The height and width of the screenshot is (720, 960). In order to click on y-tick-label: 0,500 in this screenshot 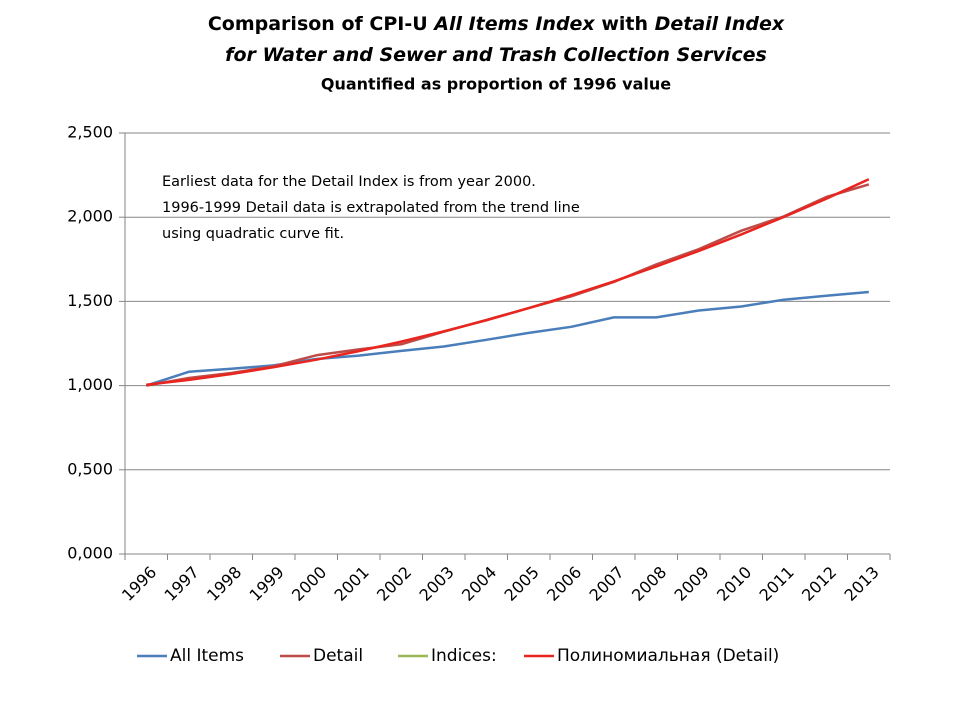, I will do `click(90, 468)`.